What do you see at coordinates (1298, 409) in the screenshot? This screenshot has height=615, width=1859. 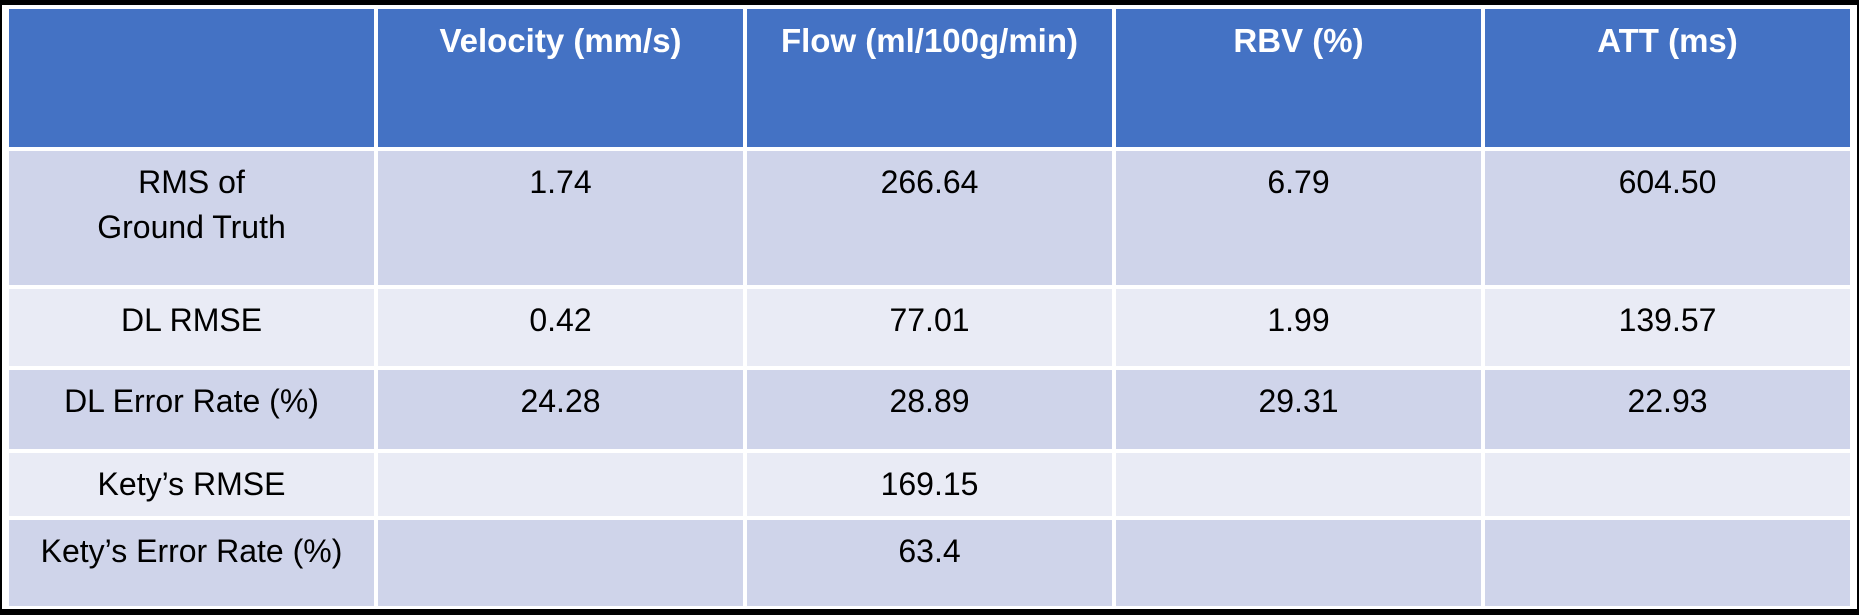 I see `value-cell: 29.31` at bounding box center [1298, 409].